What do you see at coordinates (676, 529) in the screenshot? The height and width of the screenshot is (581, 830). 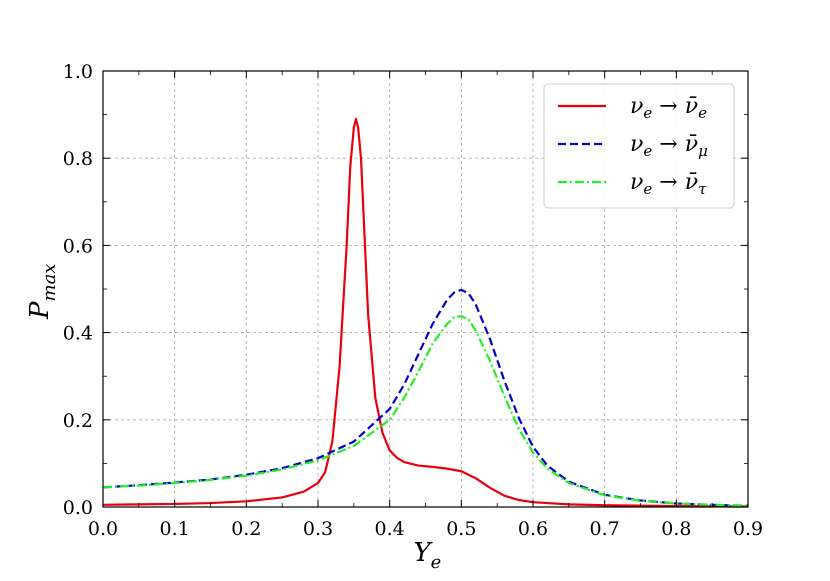 I see `x-tick-label: 0.8` at bounding box center [676, 529].